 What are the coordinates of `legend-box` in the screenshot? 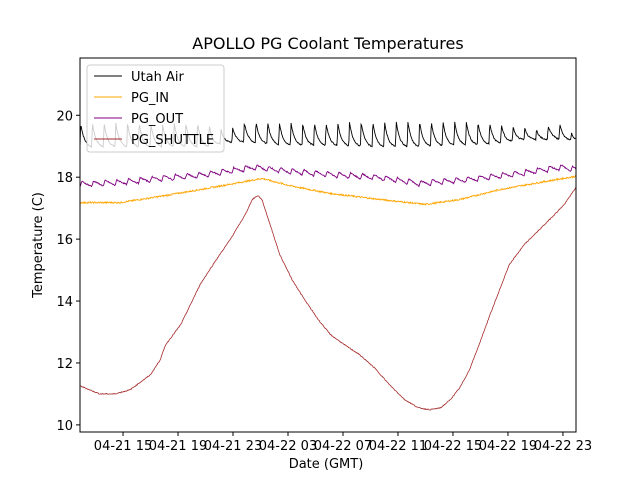 It's located at (155, 108).